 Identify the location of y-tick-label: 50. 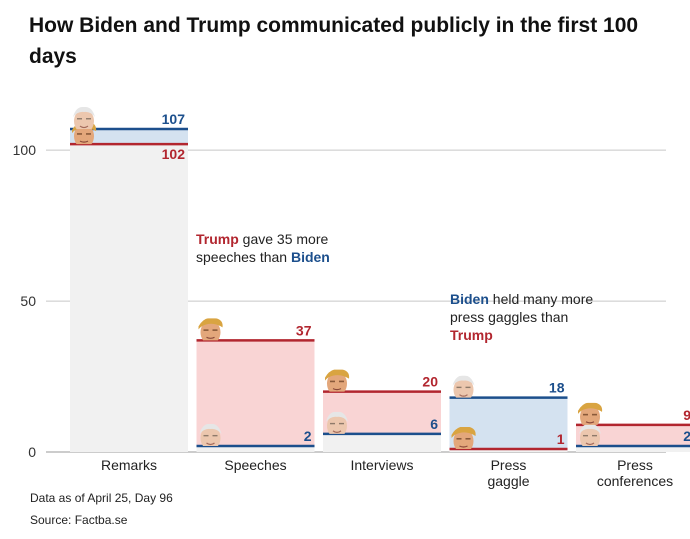
(28, 301).